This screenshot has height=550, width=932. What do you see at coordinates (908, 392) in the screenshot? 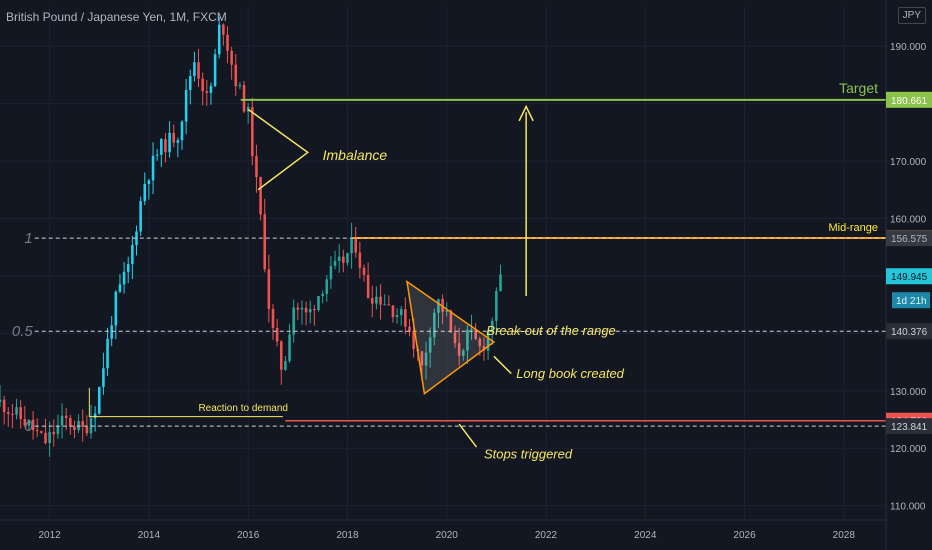
I see `price-tick-label: 130.000` at bounding box center [908, 392].